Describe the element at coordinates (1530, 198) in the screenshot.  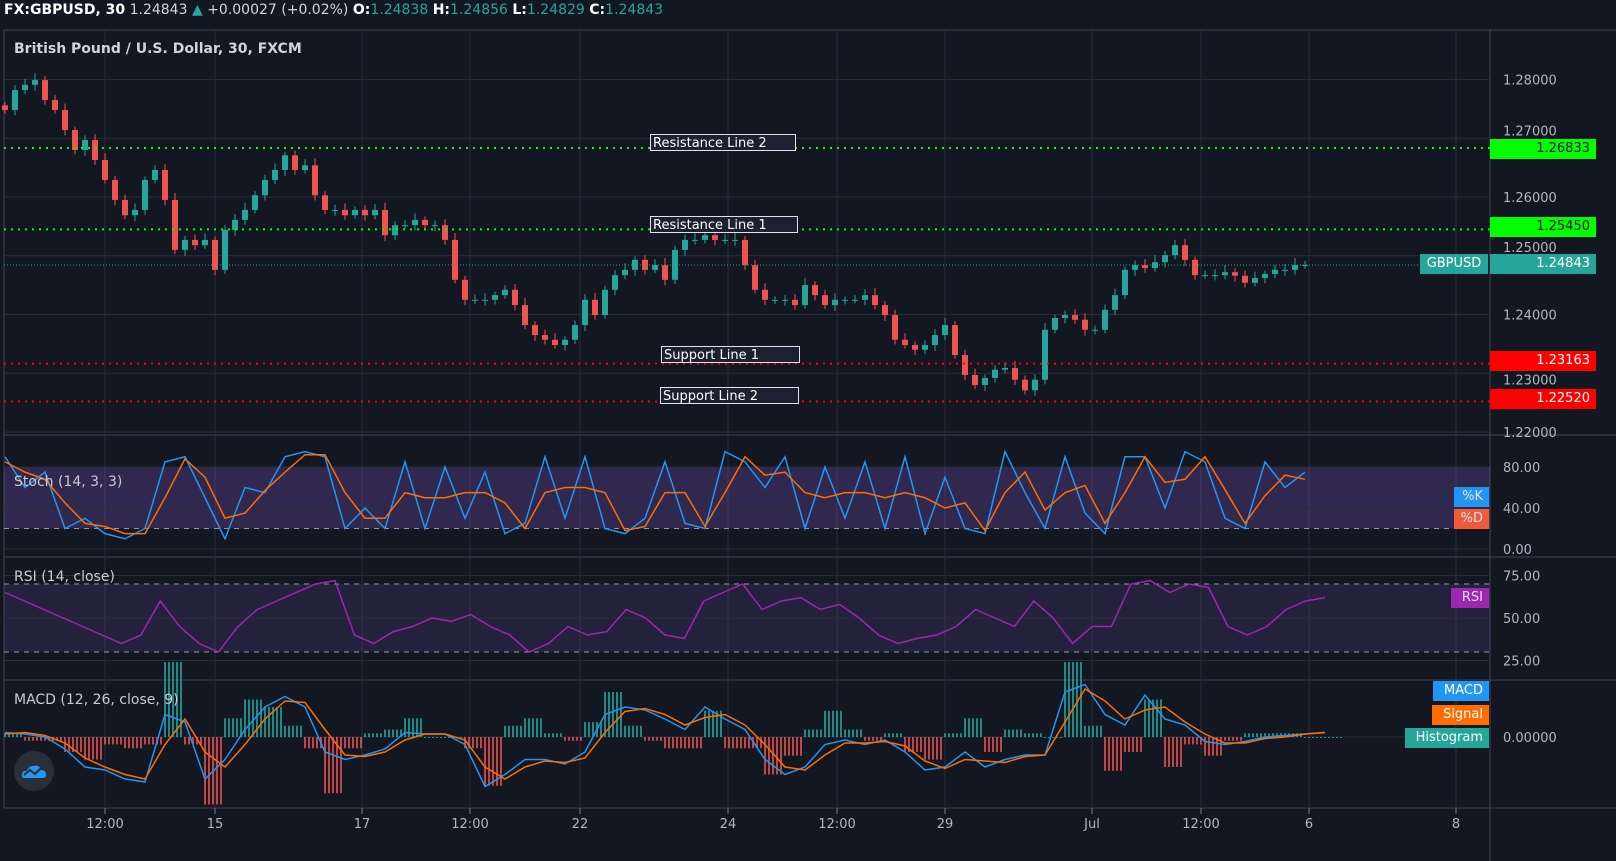
I see `price-axis-label: 1.26000` at that location.